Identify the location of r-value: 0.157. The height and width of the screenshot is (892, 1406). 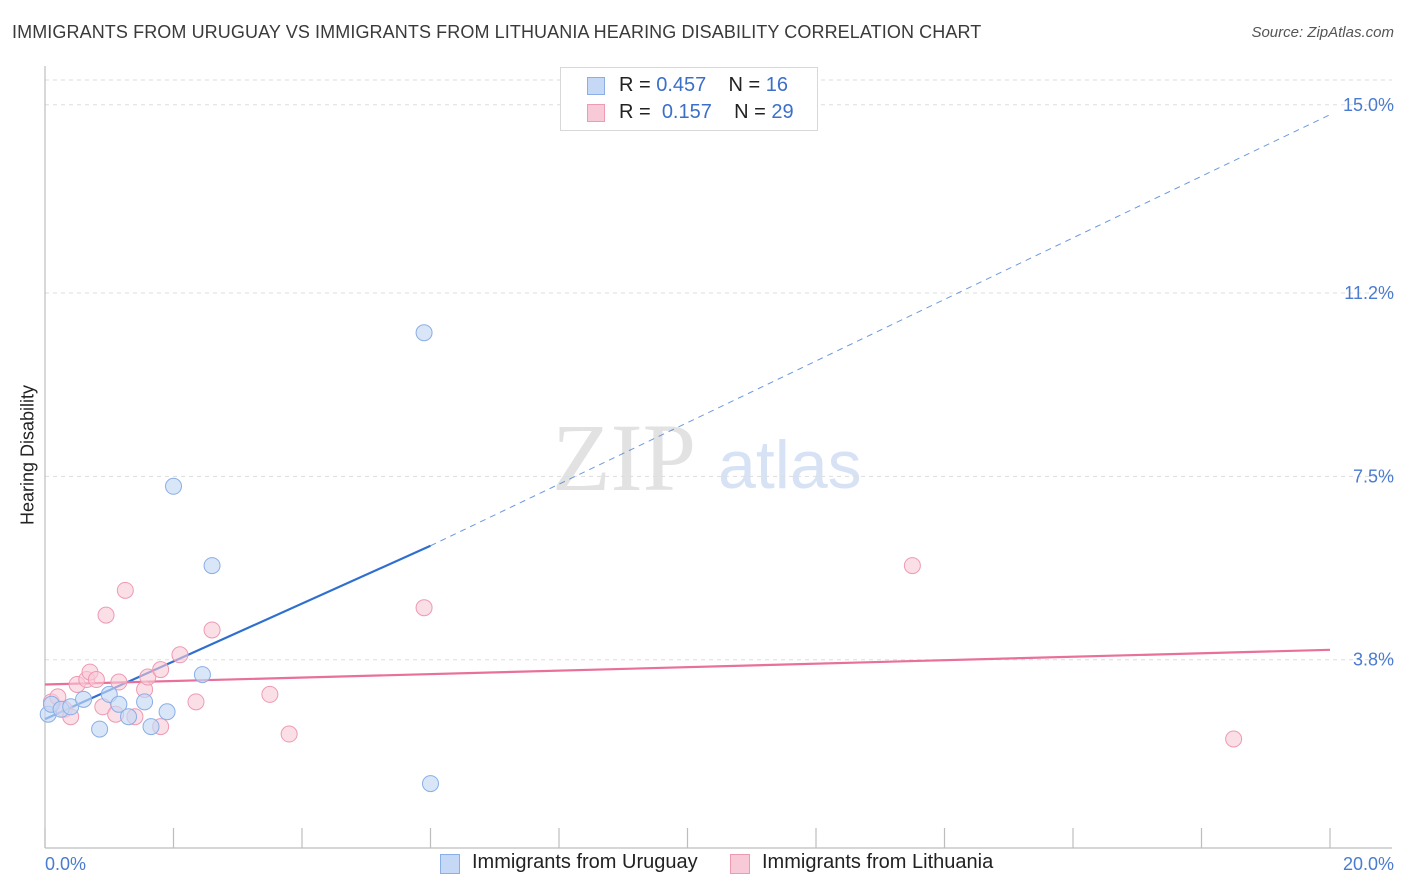
(686, 112).